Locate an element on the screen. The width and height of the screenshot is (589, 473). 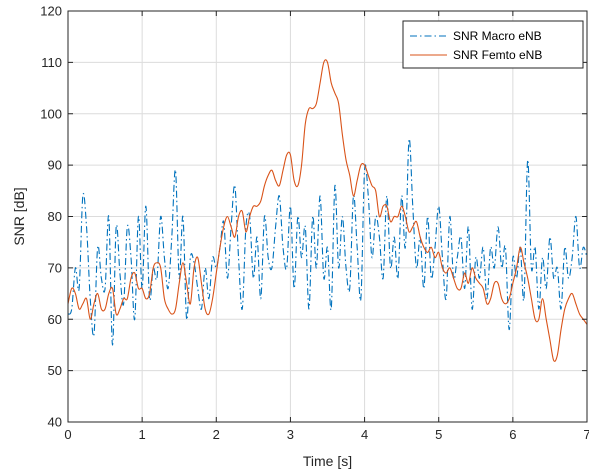
legend-box is located at coordinates (493, 44).